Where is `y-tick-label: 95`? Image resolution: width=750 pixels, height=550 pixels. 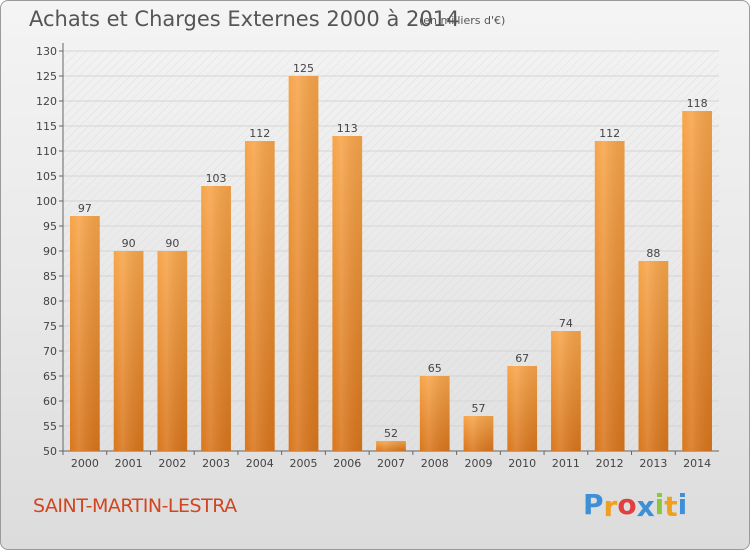 y-tick-label: 95 is located at coordinates (50, 226).